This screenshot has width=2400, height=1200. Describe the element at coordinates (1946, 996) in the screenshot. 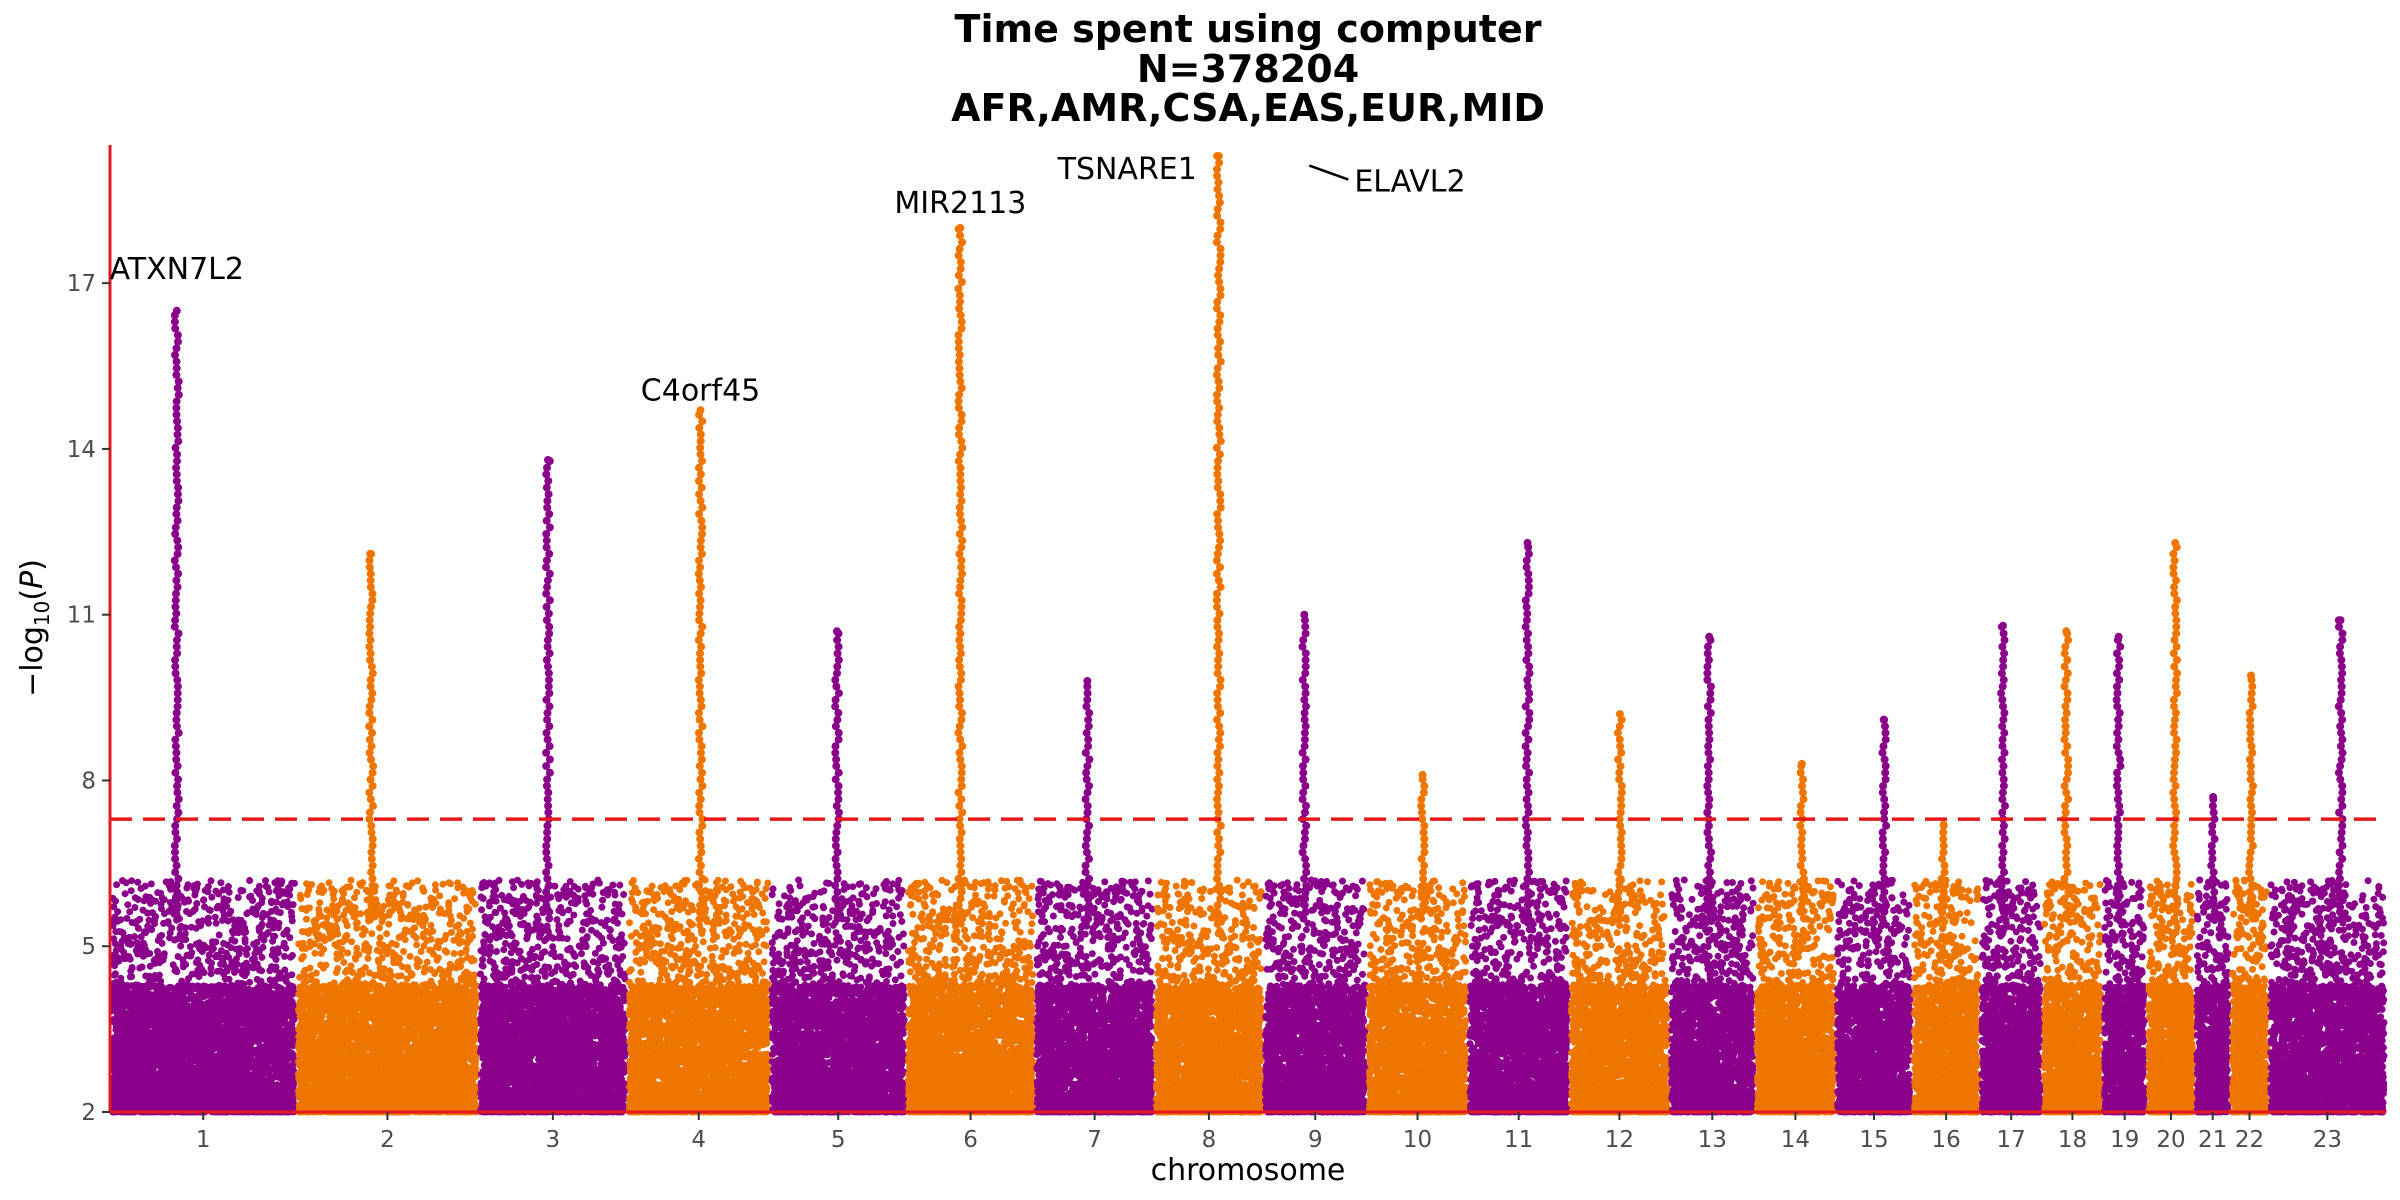

I see `chromosome-16-points` at that location.